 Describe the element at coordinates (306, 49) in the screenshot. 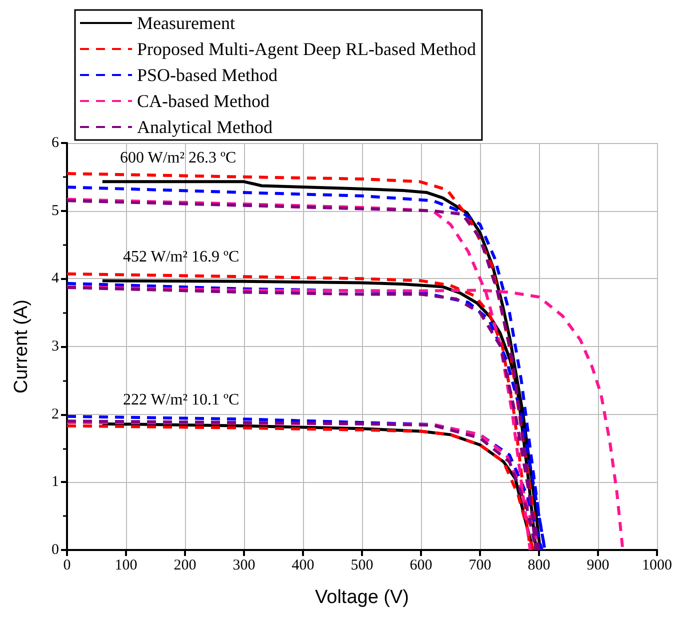

I see `legend-label: Proposed Multi-Agent Deep RL-based Method` at that location.